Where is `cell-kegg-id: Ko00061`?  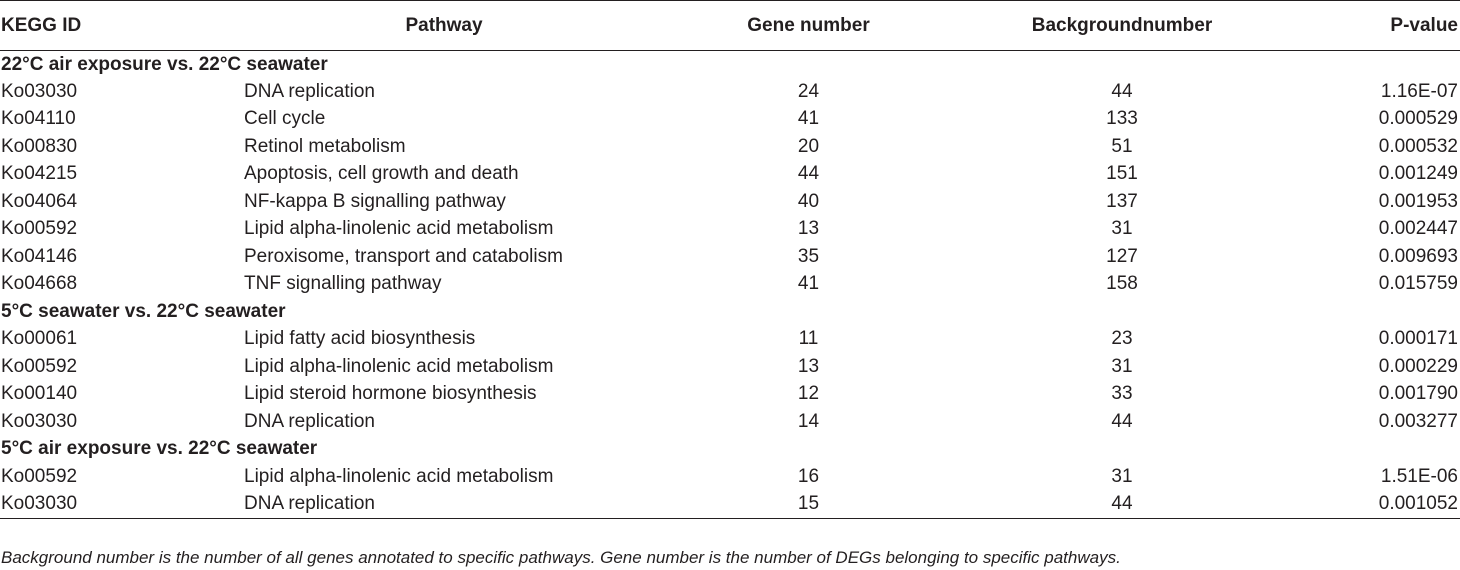
cell-kegg-id: Ko00061 is located at coordinates (39, 339).